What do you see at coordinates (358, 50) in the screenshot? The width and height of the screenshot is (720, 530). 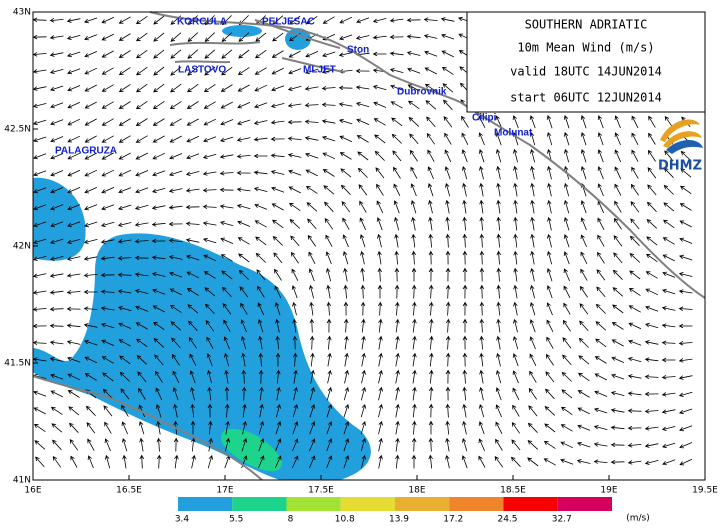 I see `place-label: Ston` at bounding box center [358, 50].